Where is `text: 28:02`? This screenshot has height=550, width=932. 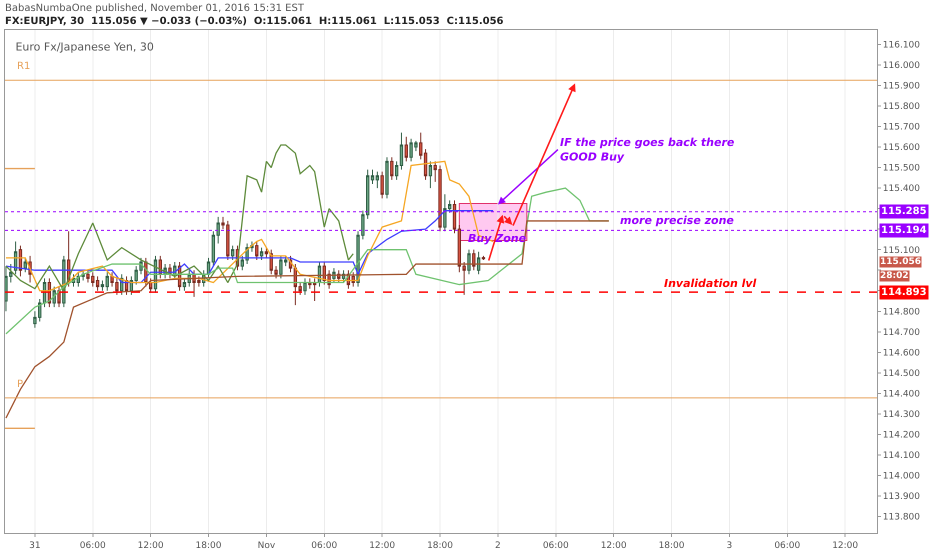 text: 28:02 is located at coordinates (894, 276).